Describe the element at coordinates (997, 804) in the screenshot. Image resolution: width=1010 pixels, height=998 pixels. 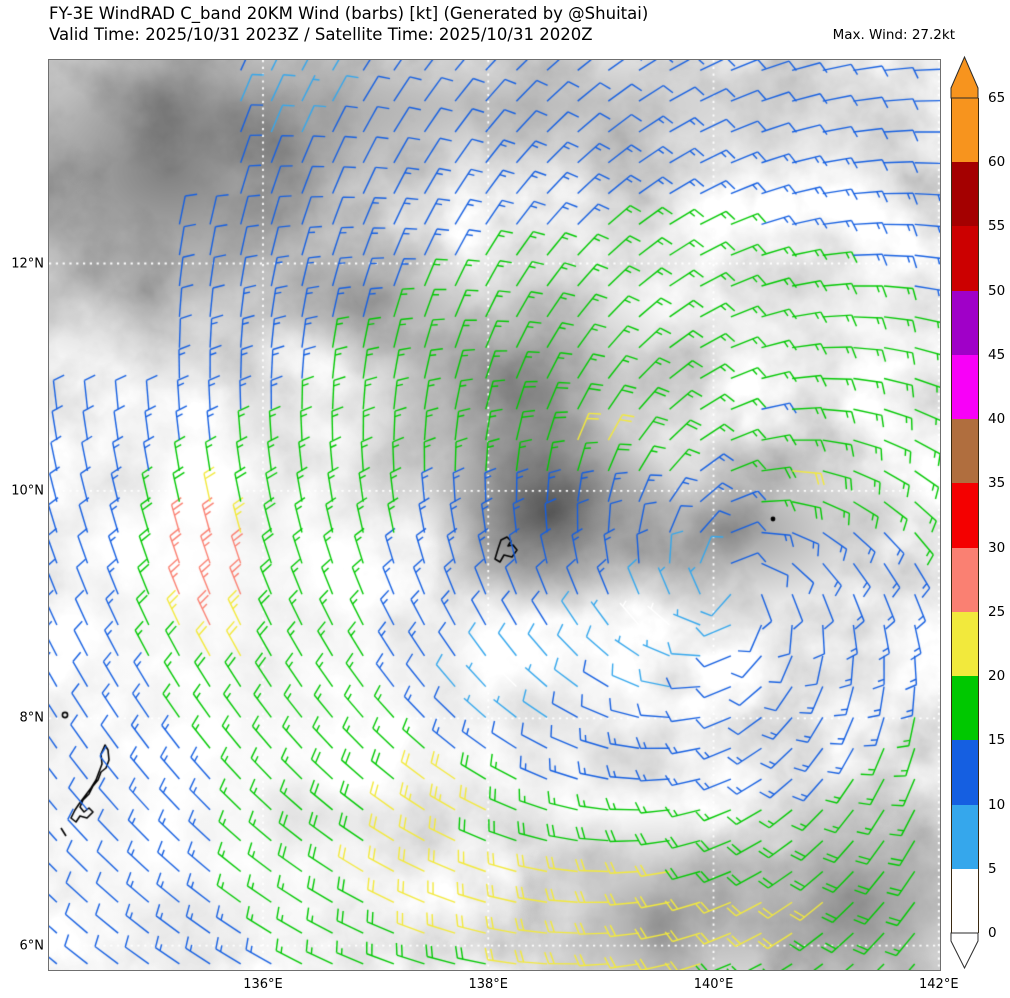
I see `colorbar-tick-label: 10` at that location.